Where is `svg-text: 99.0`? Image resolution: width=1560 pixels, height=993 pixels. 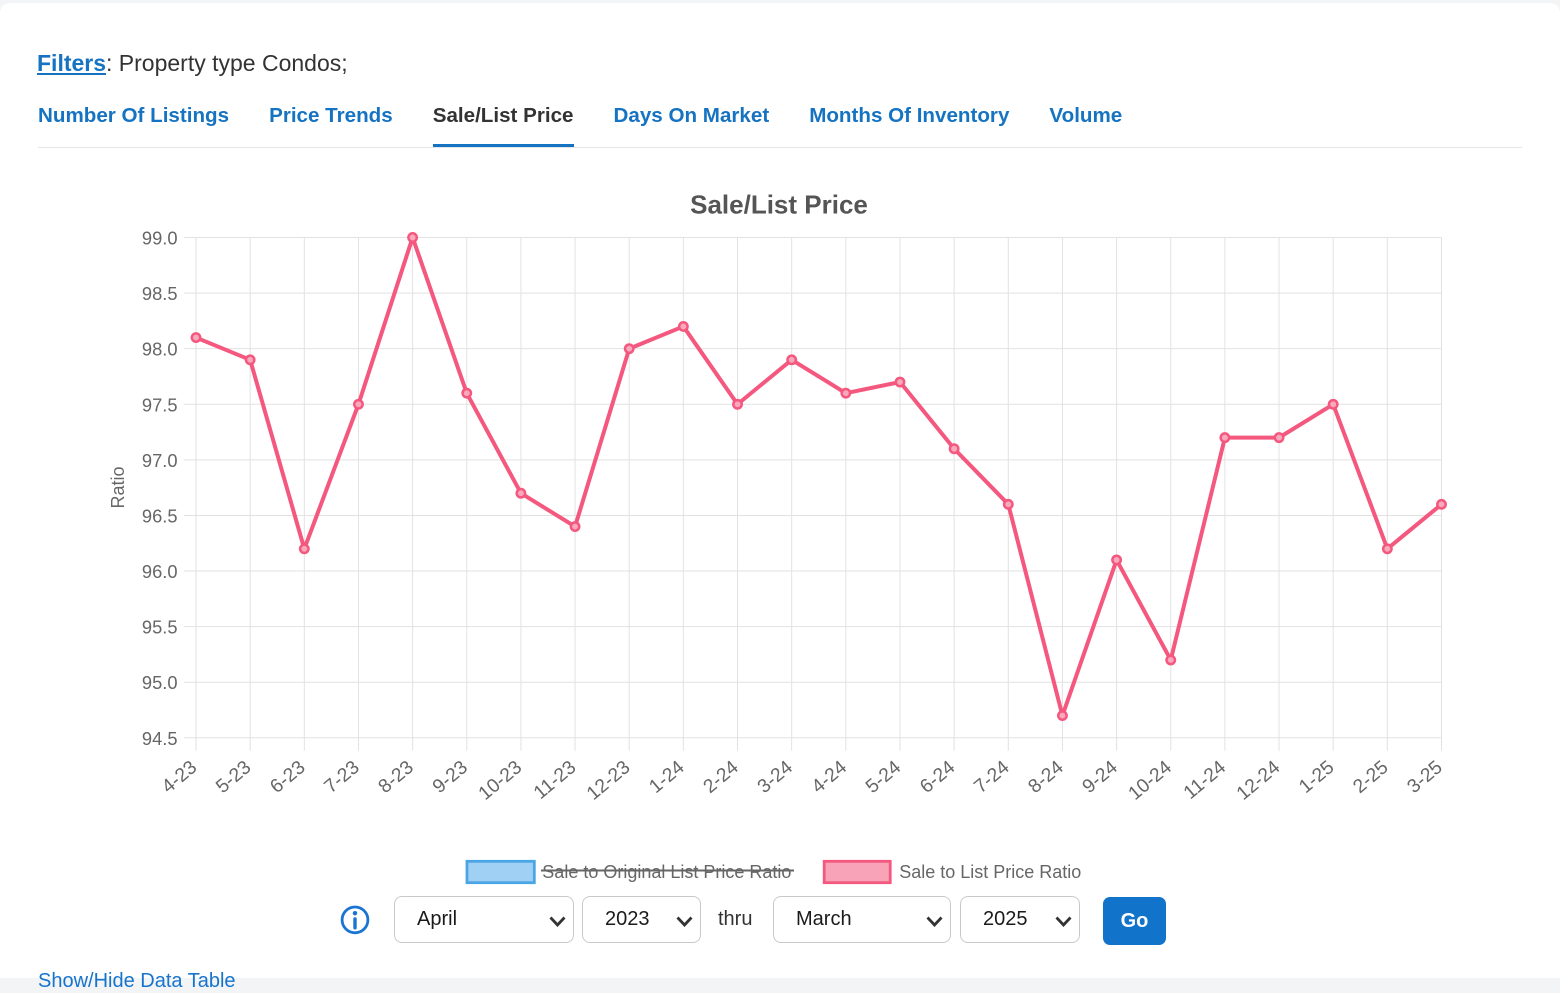 svg-text: 99.0 is located at coordinates (160, 238).